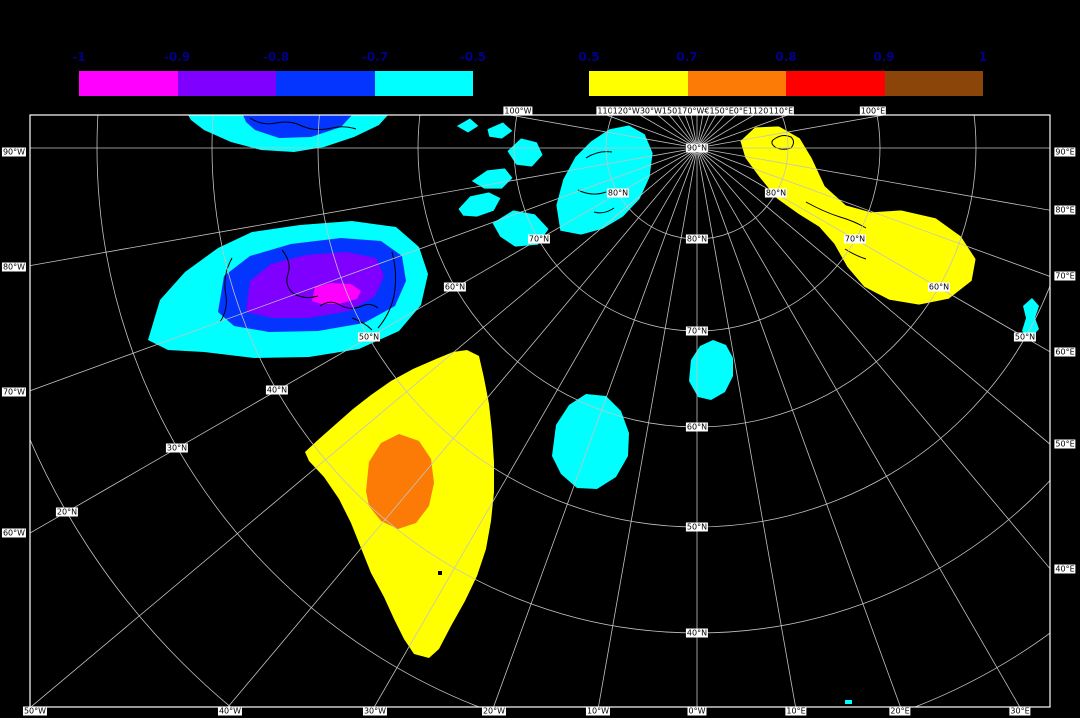 Image resolution: width=1080 pixels, height=718 pixels. I want to click on grid-label: 50°E, so click(1065, 444).